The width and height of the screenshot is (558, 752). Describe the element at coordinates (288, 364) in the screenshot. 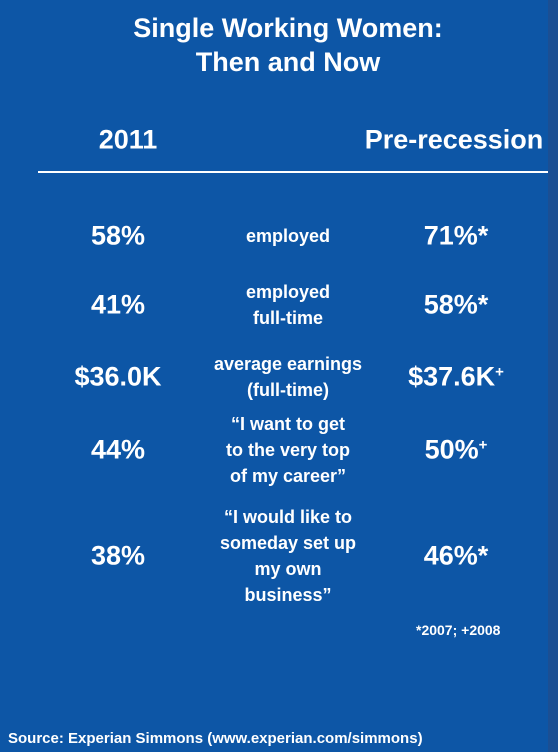

I see `row-label: average earnings` at that location.